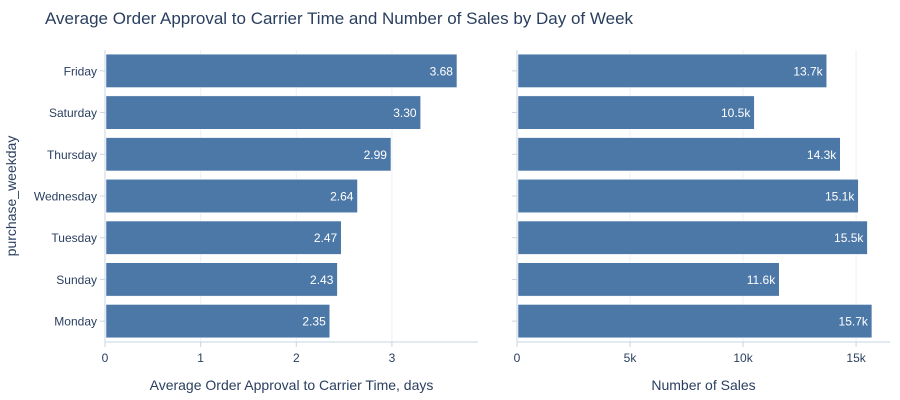 The height and width of the screenshot is (400, 900). What do you see at coordinates (679, 154) in the screenshot?
I see `panel2-bar-thursday` at bounding box center [679, 154].